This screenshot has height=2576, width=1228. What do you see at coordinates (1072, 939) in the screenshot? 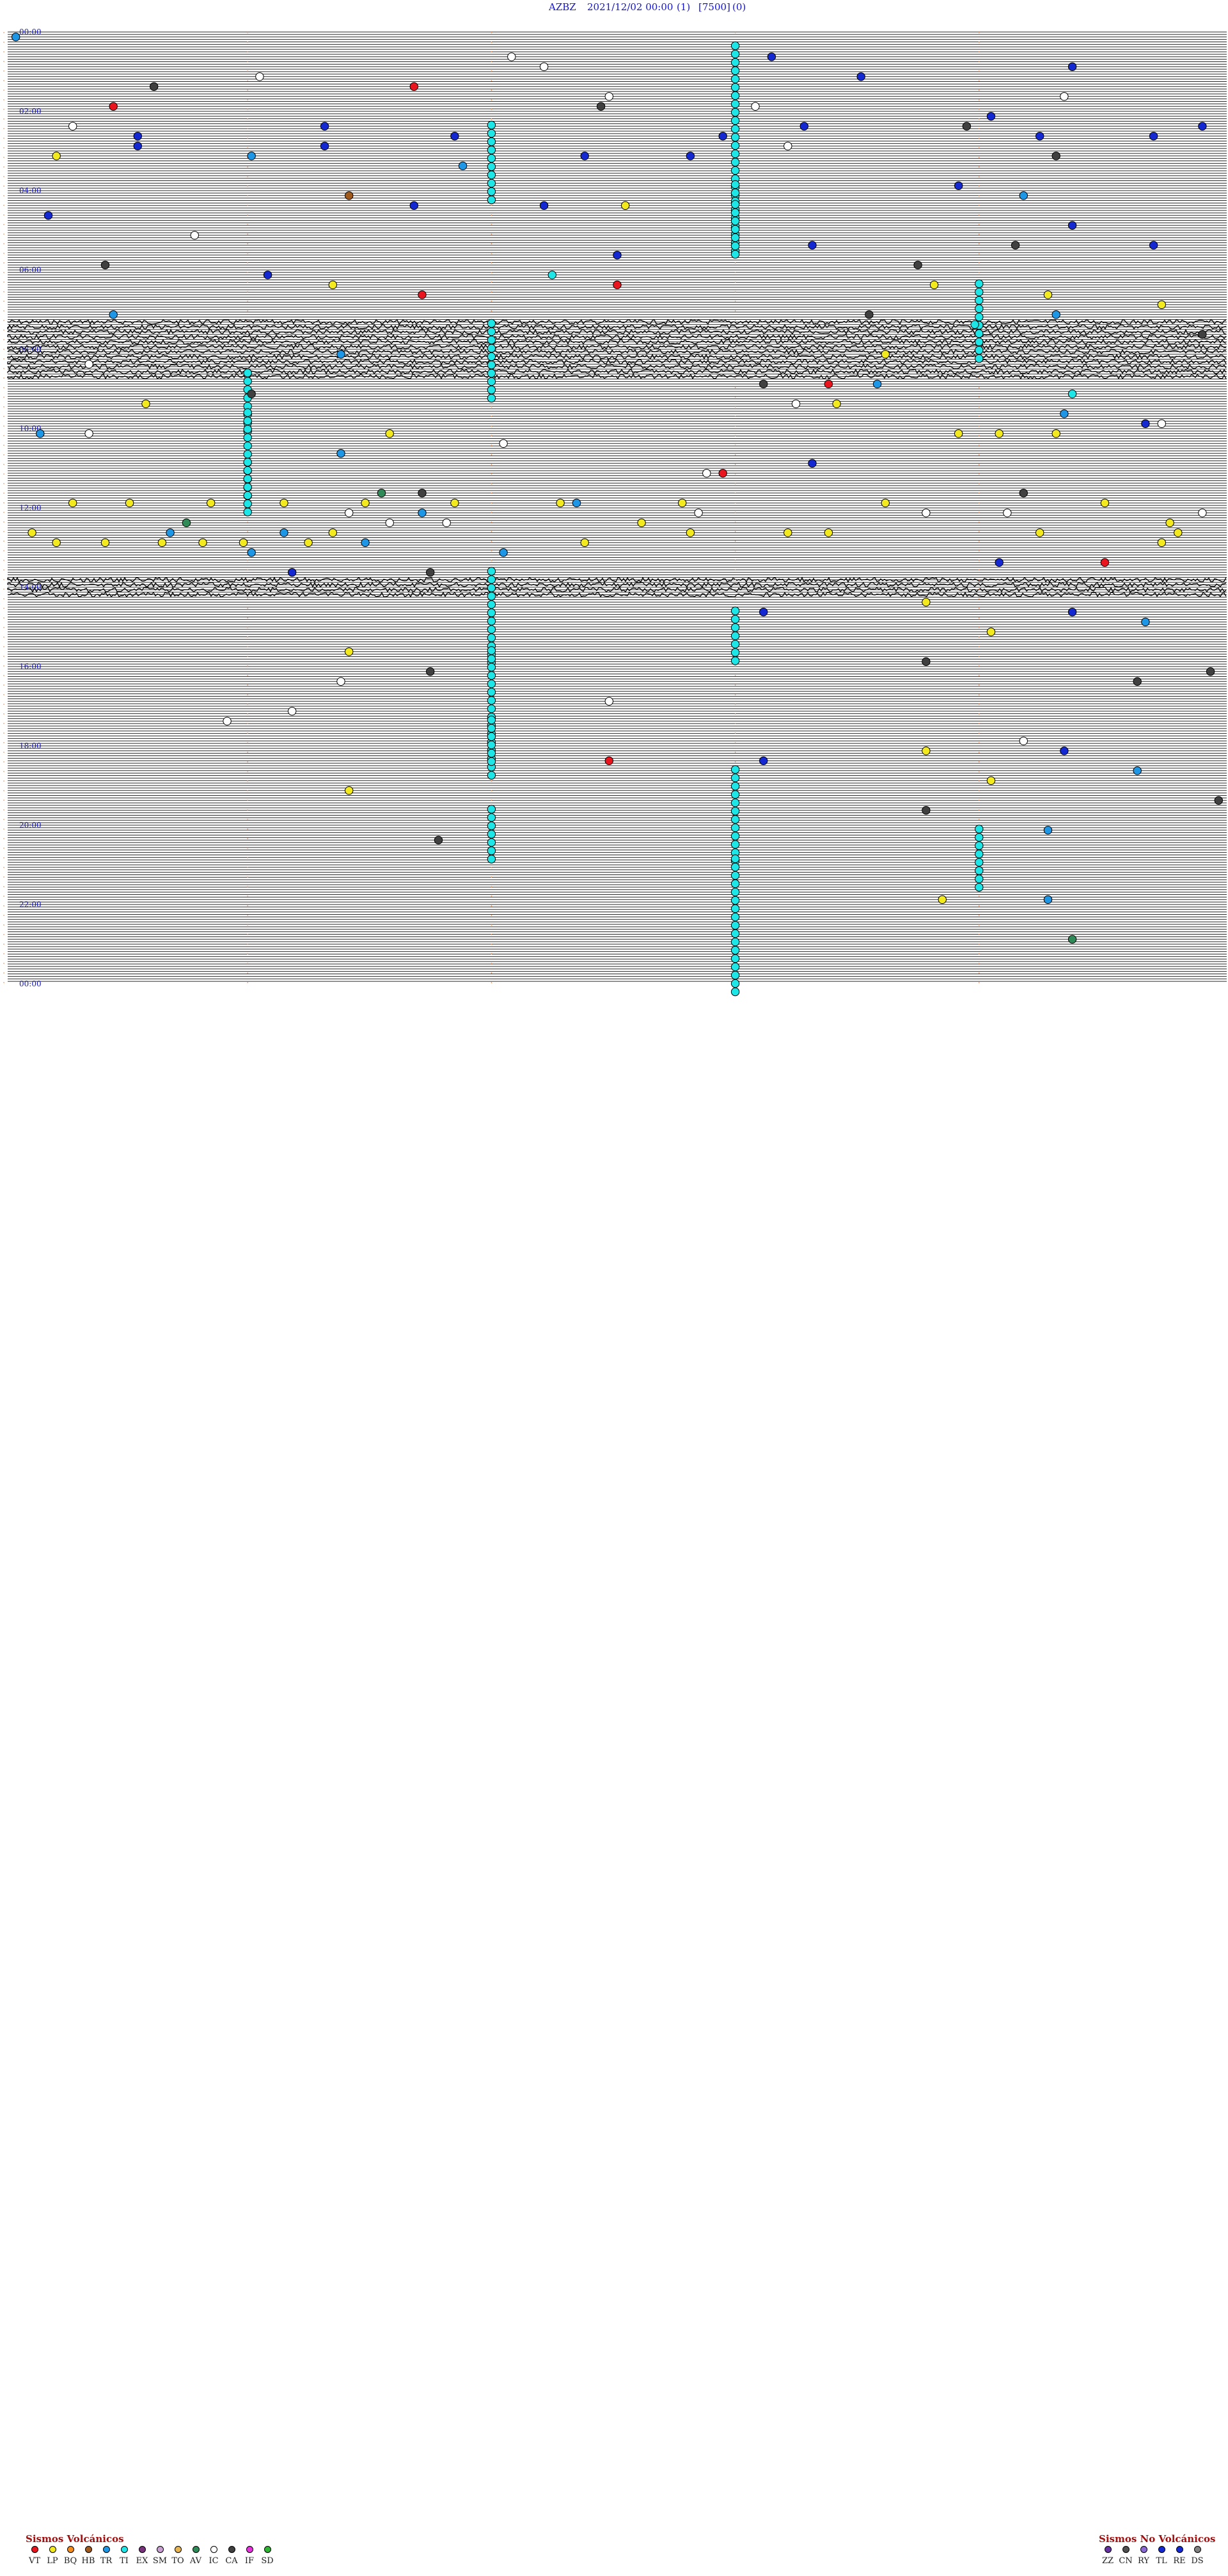
I see `event-marker-av` at bounding box center [1072, 939].